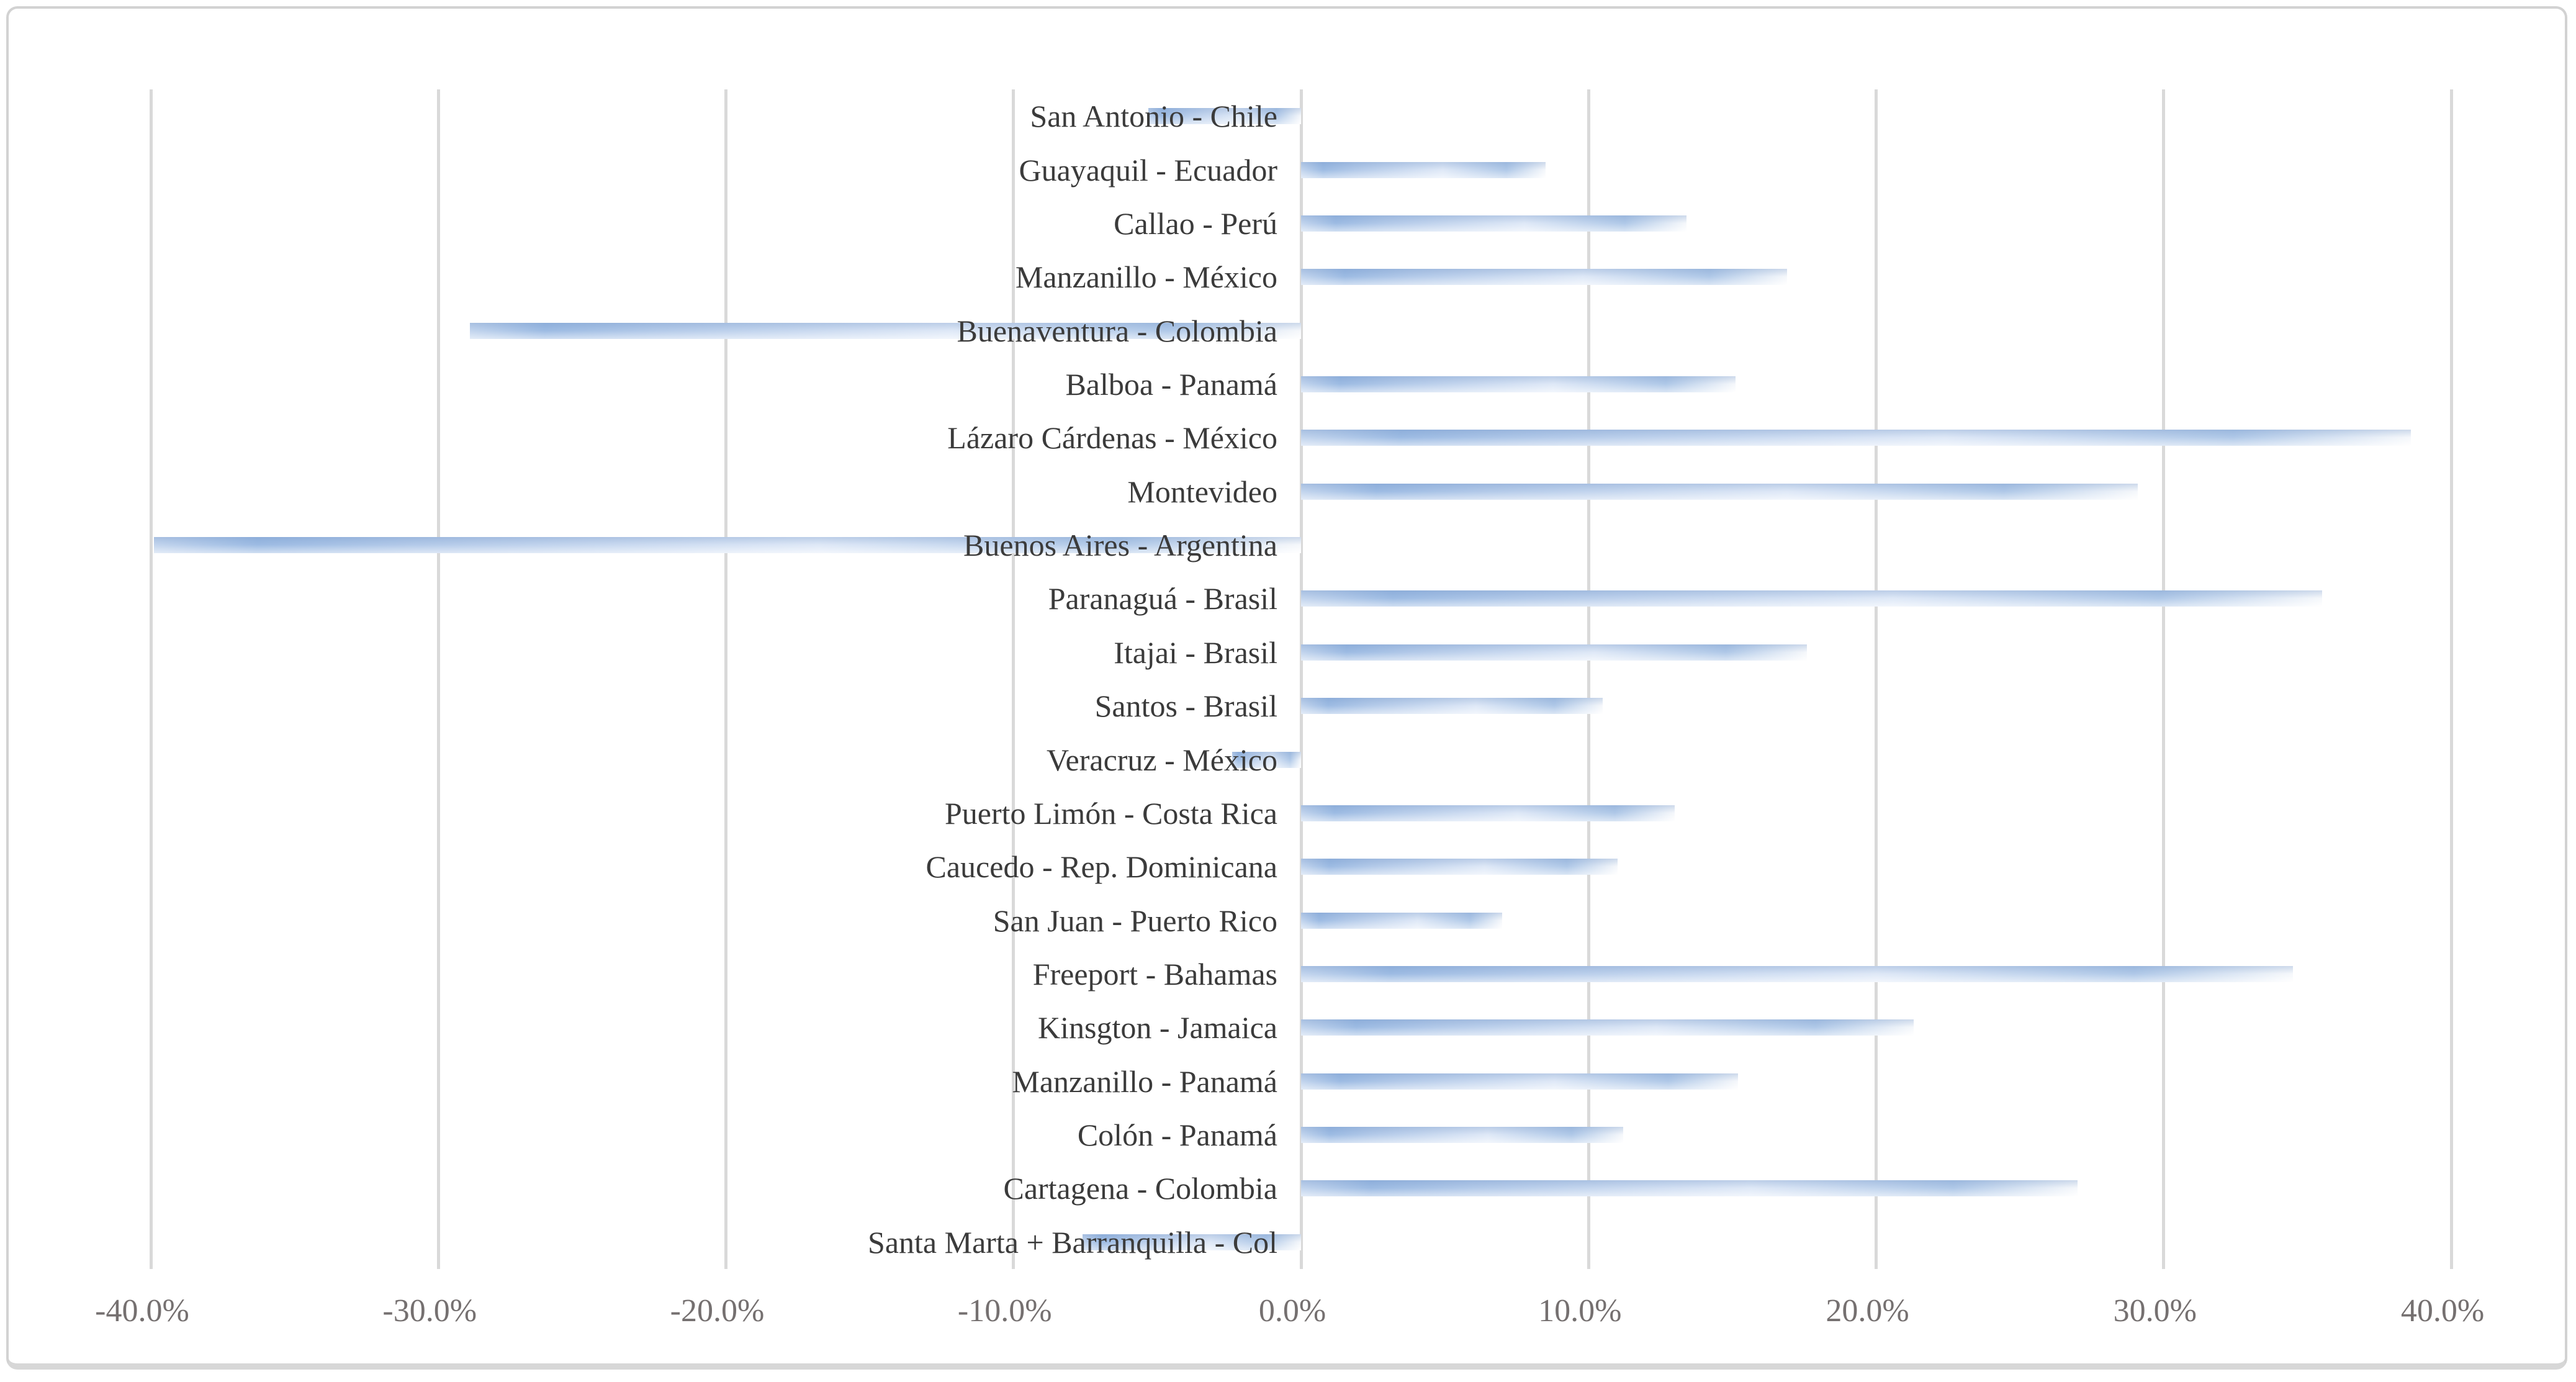  I want to click on x-tick-label: 40.0%, so click(2442, 1311).